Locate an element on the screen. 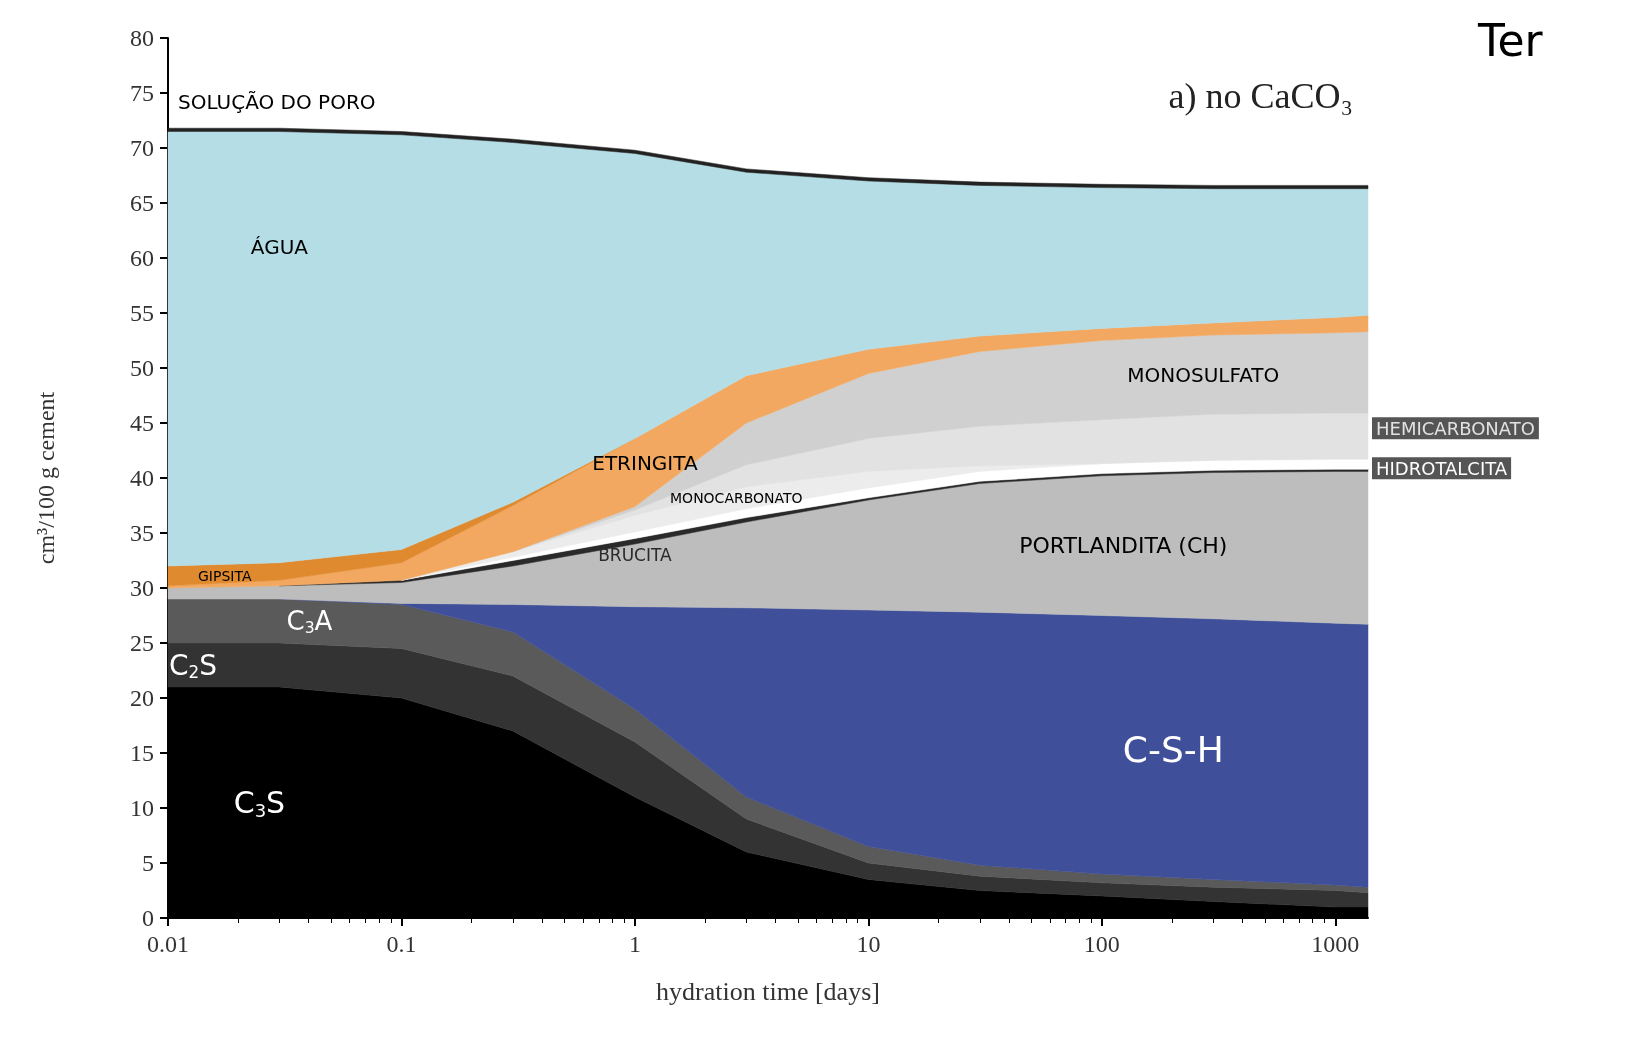 The width and height of the screenshot is (1637, 1046). y-tick-label: 45 is located at coordinates (142, 423).